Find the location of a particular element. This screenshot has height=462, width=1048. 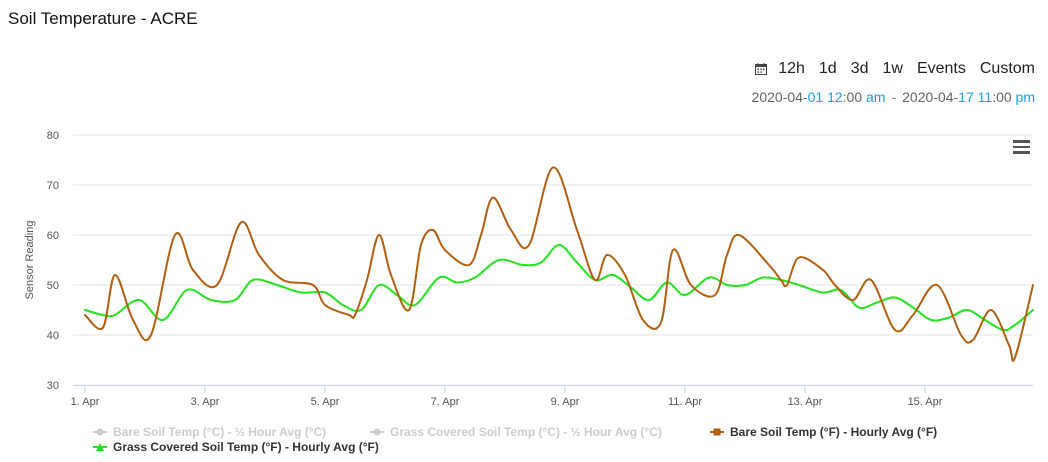

y-tick-label: 30 is located at coordinates (53, 386).